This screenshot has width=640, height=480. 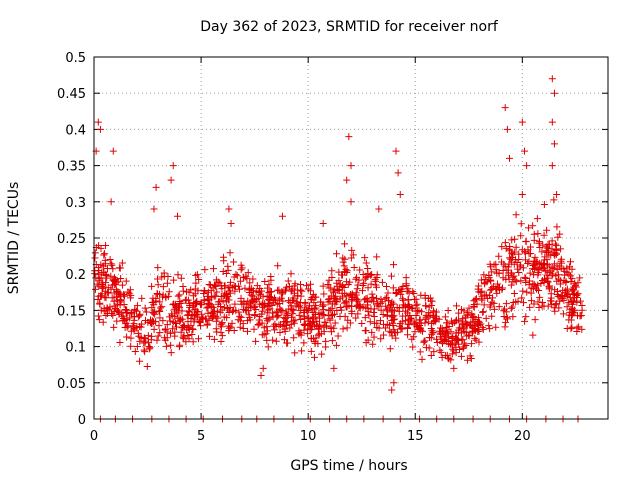 What do you see at coordinates (348, 466) in the screenshot?
I see `x-axis-label: GPS time / hours` at bounding box center [348, 466].